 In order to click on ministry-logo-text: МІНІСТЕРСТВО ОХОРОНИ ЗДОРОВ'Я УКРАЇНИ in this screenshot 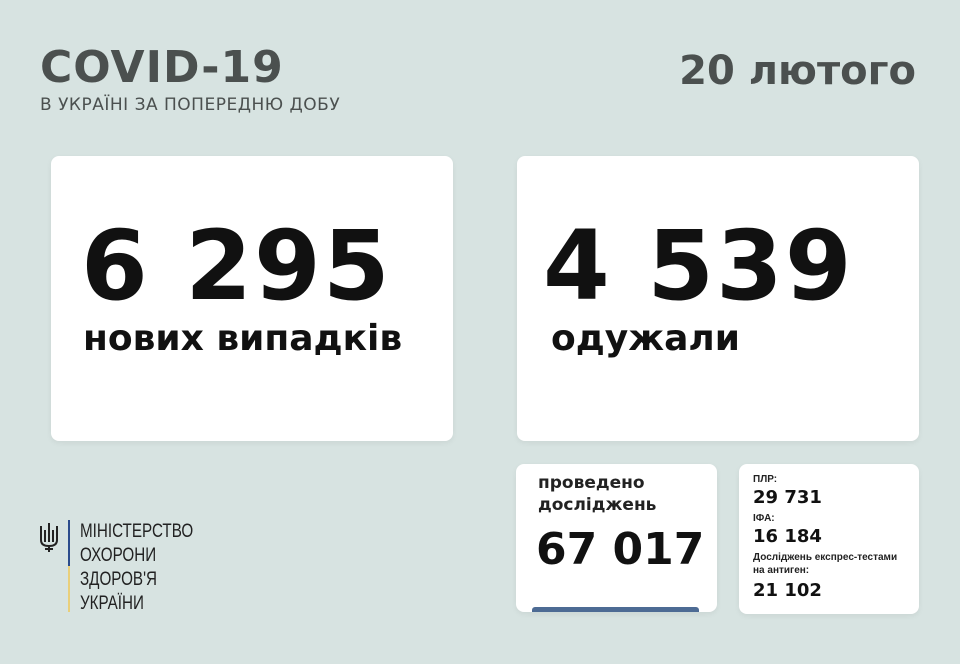, I will do `click(136, 568)`.